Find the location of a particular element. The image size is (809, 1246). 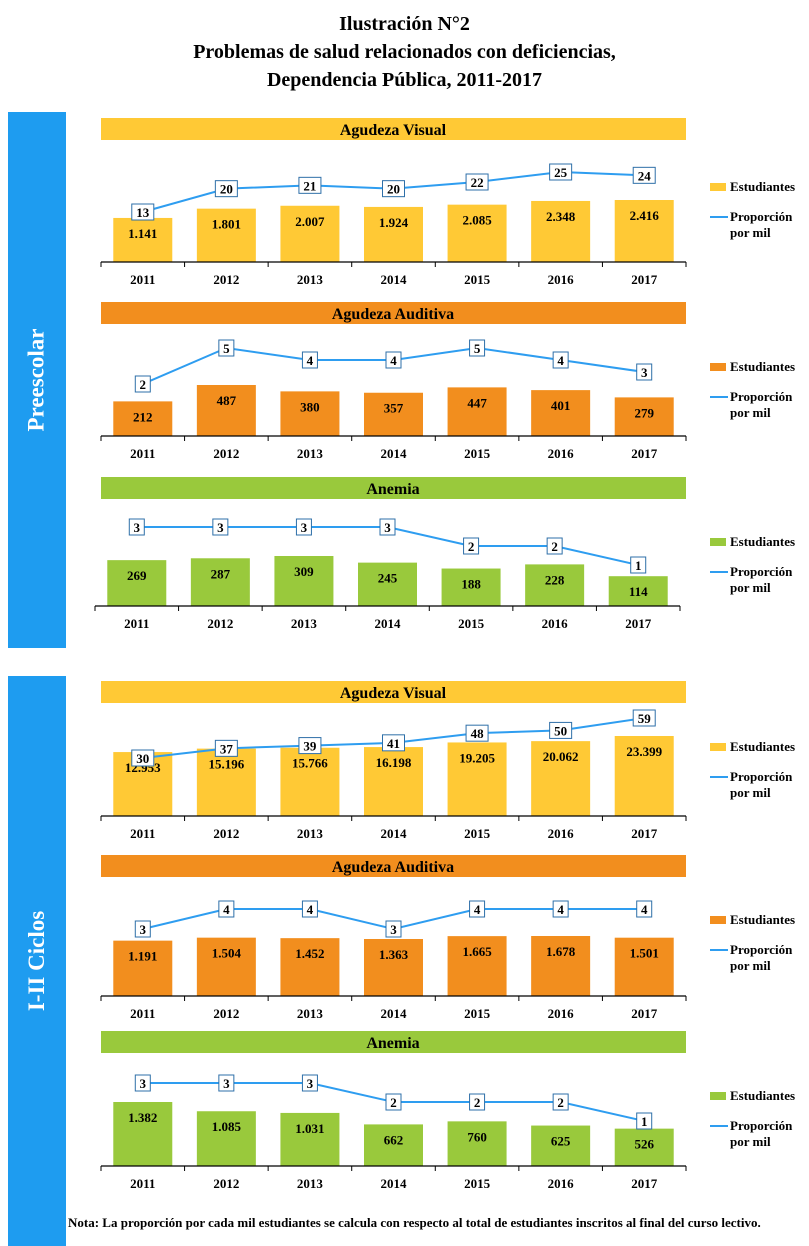

bar-label: 245 is located at coordinates (388, 578).